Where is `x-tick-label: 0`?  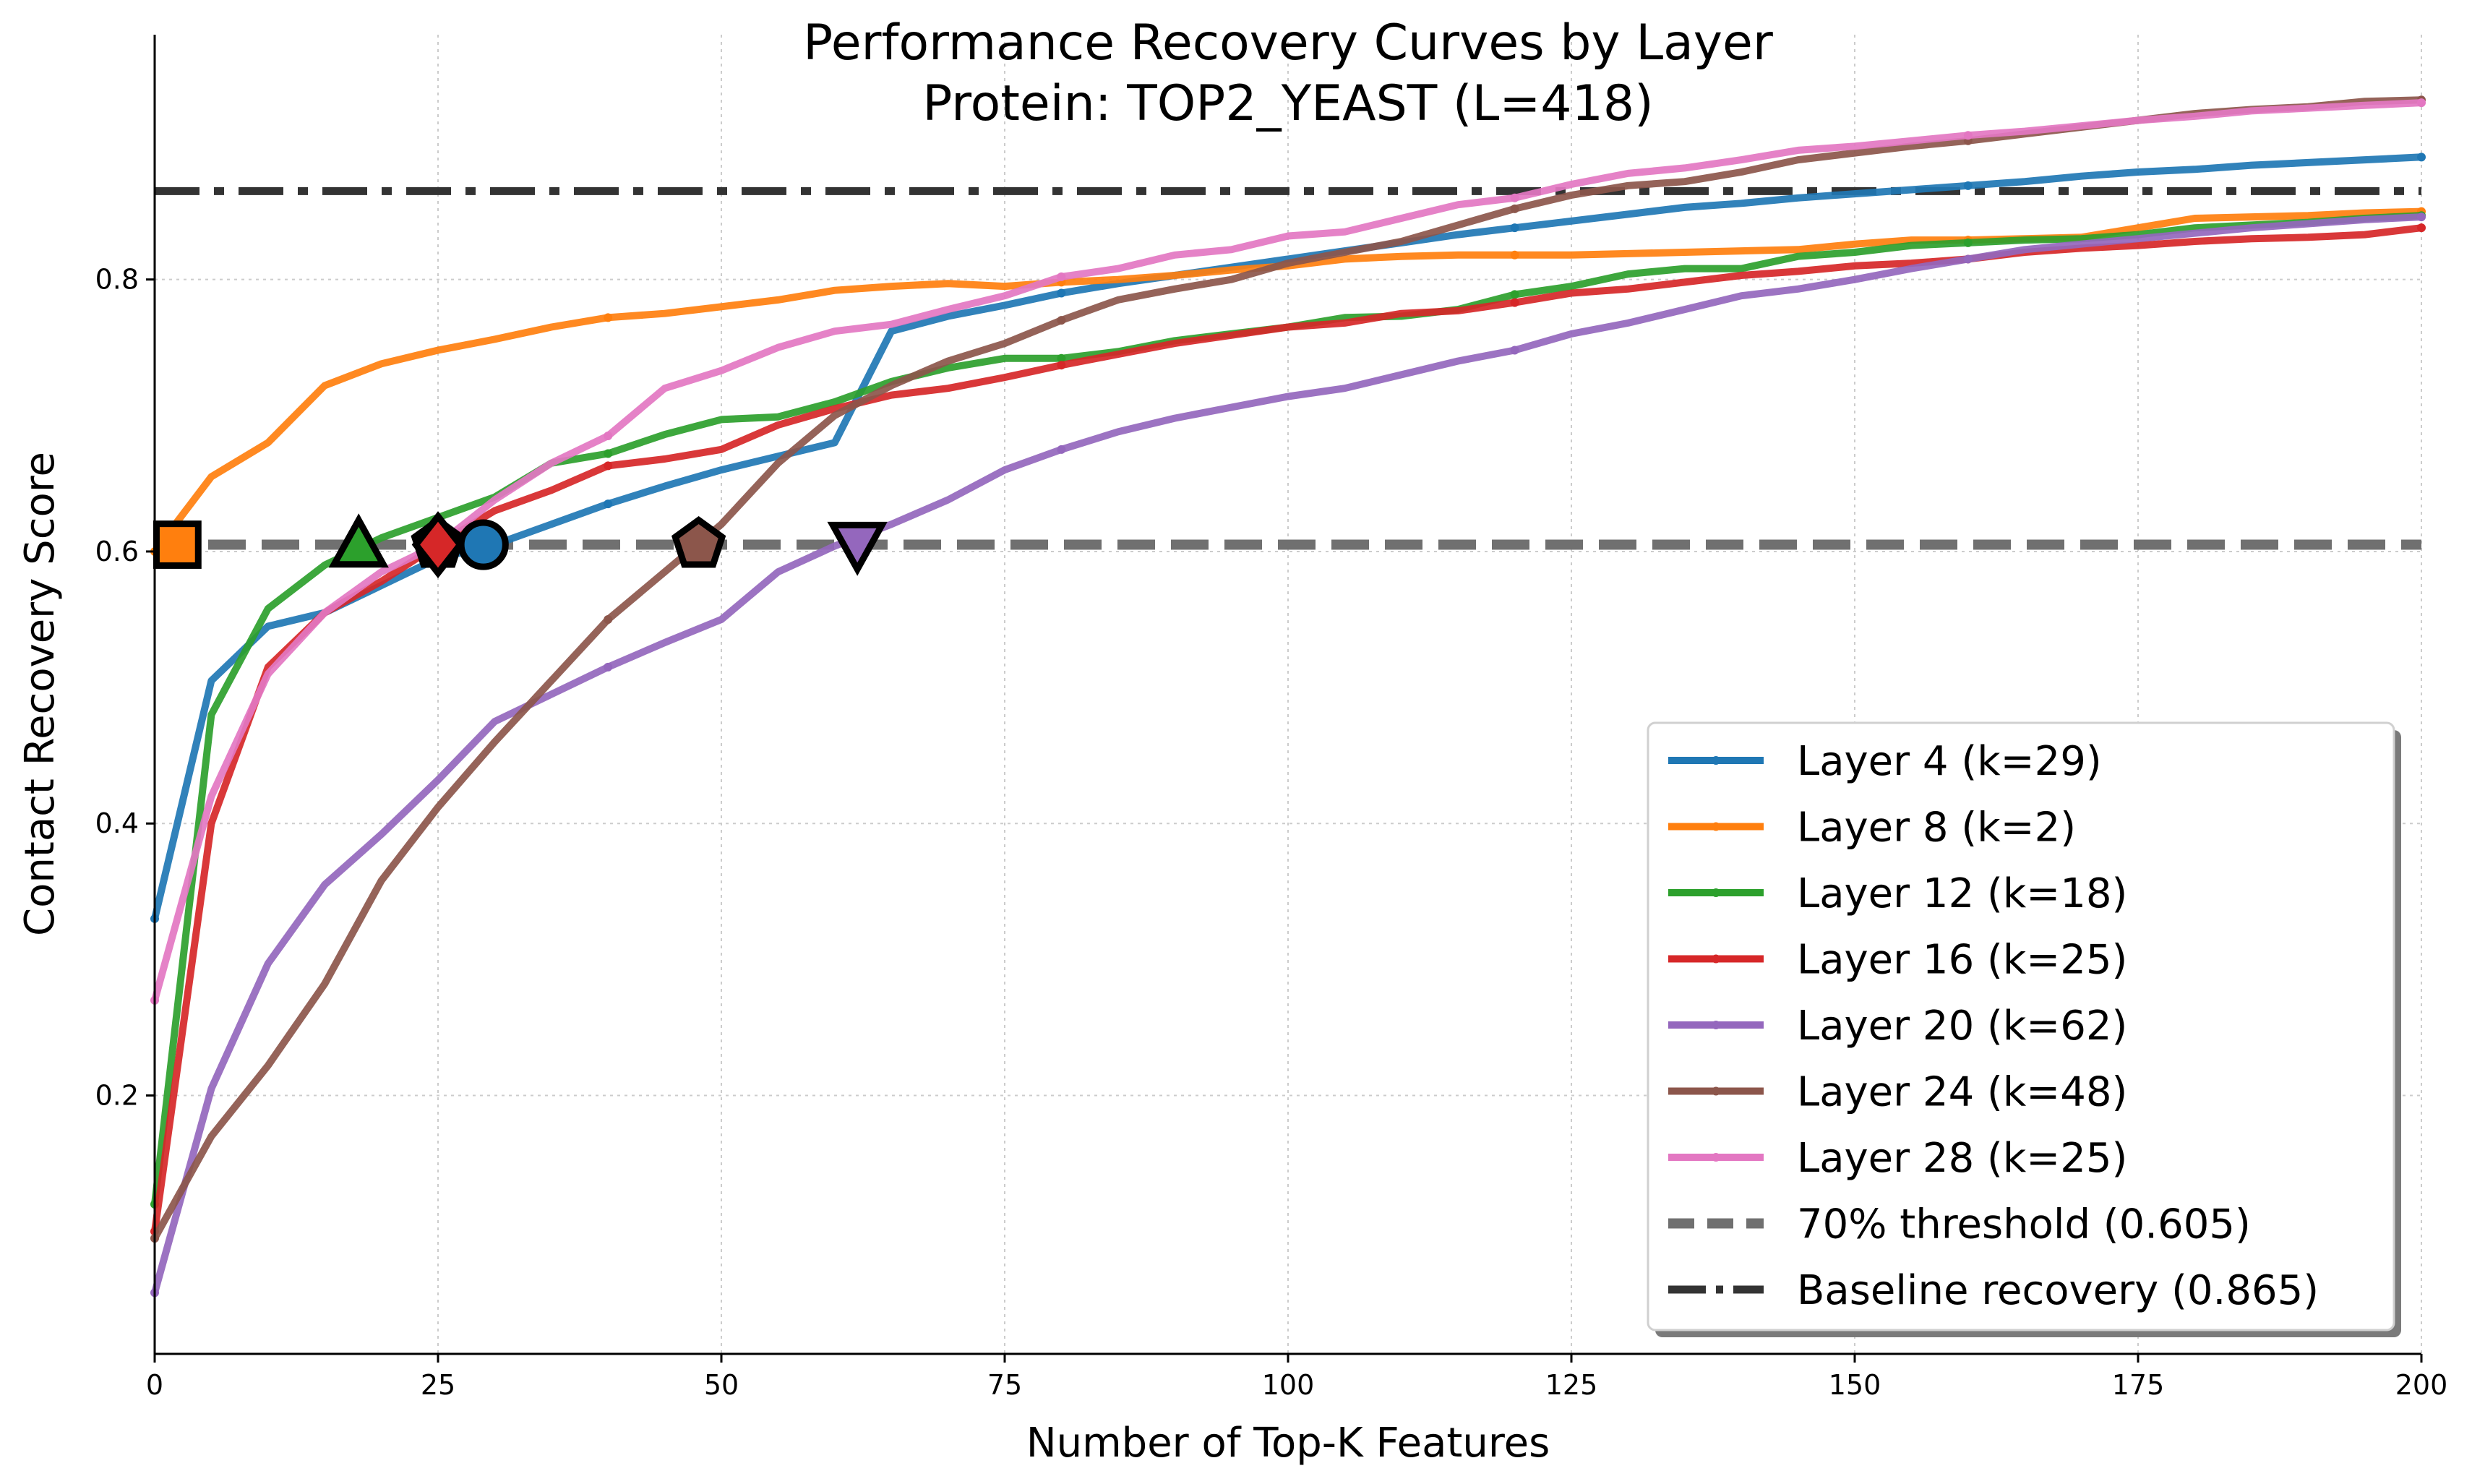 x-tick-label: 0 is located at coordinates (154, 1385).